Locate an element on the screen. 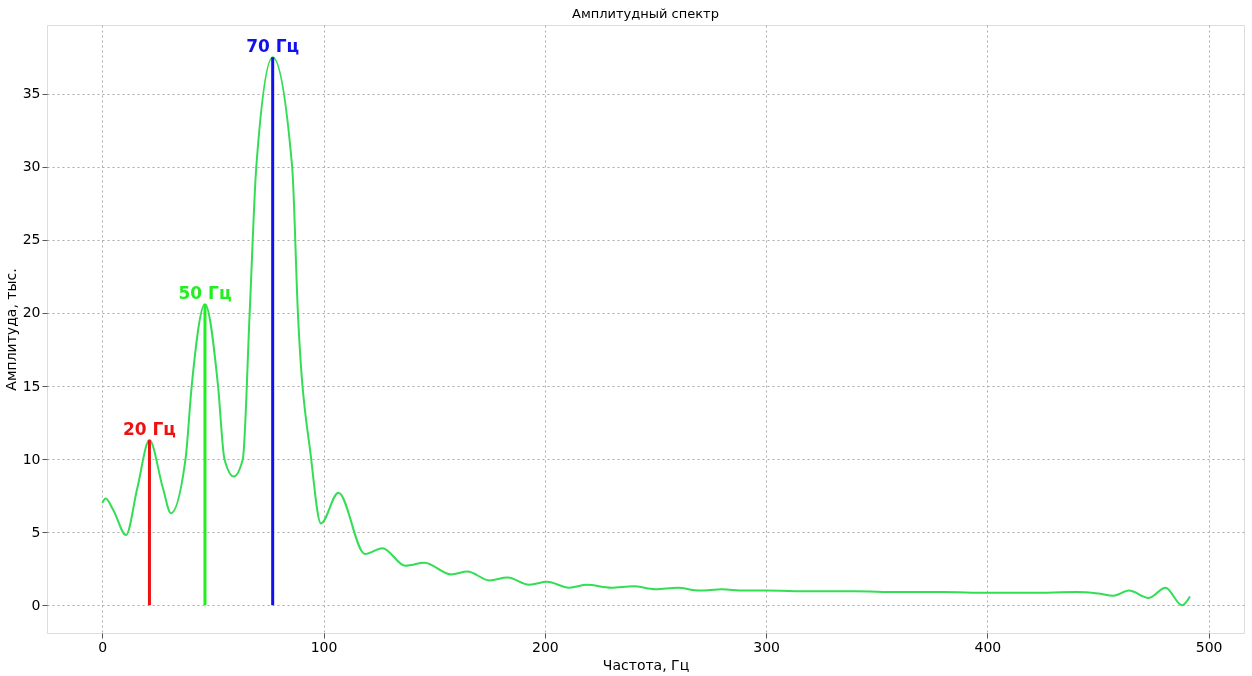 Image resolution: width=1252 pixels, height=676 pixels. x-tick-label: 200 is located at coordinates (545, 646).